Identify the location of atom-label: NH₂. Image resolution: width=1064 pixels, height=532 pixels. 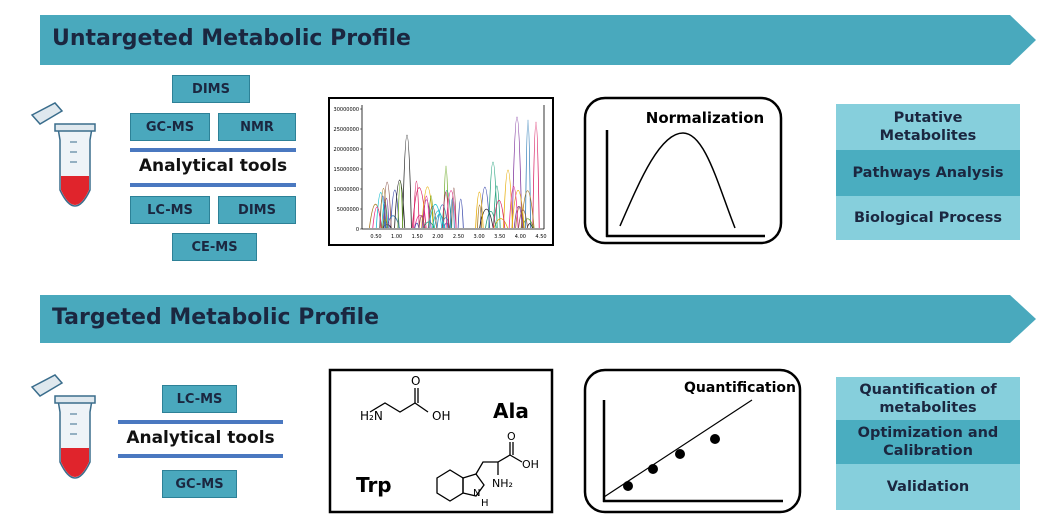
(502, 483).